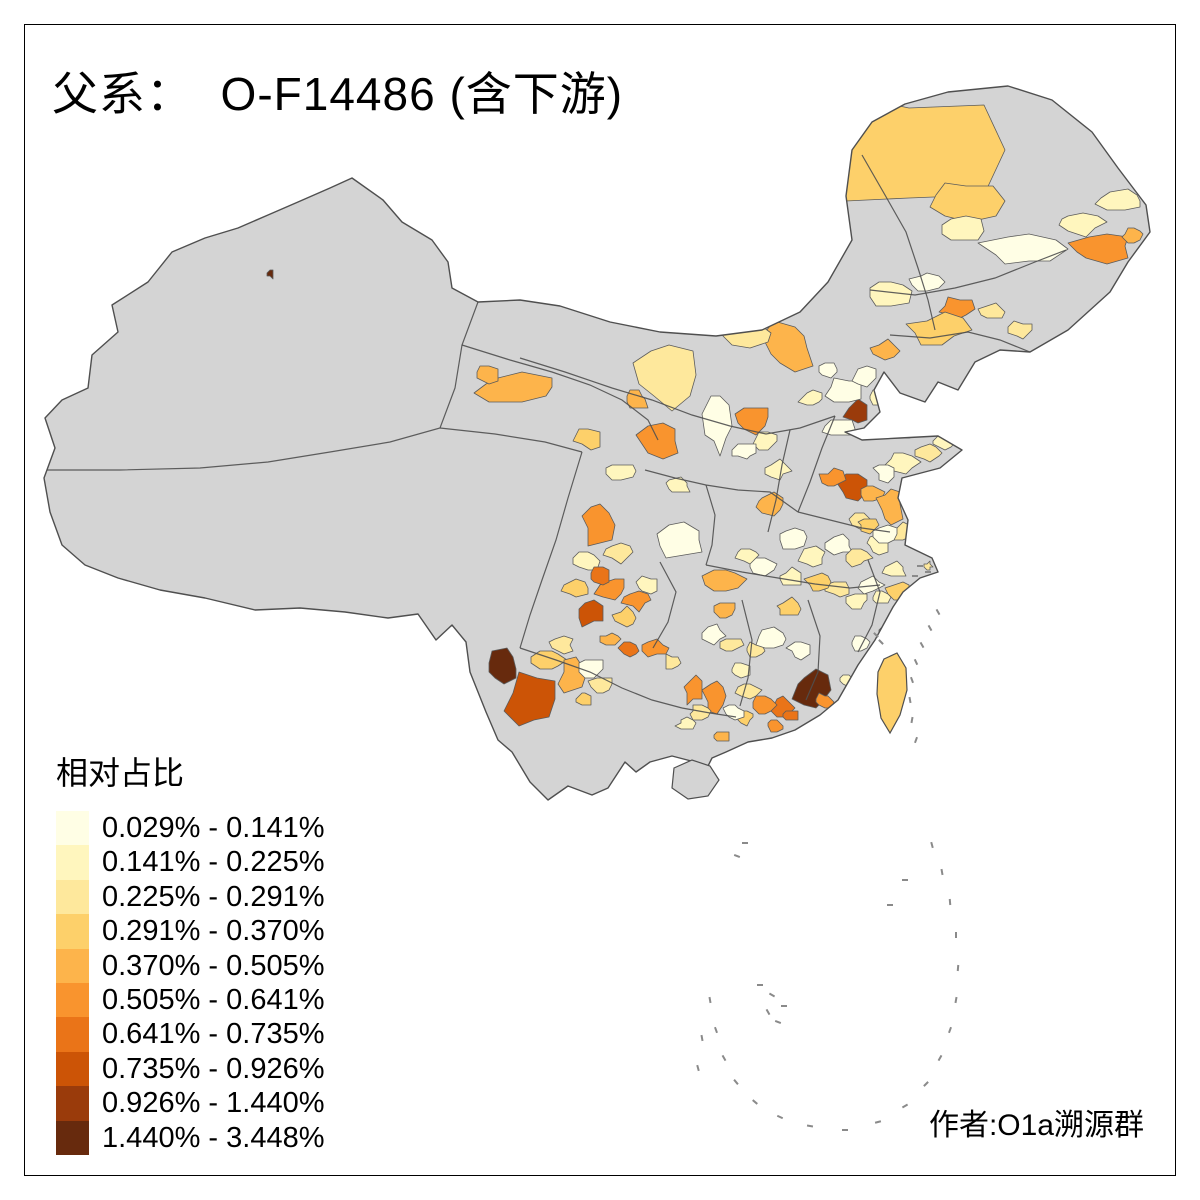  What do you see at coordinates (213, 999) in the screenshot?
I see `legend-label: 0.505% - 0.641%` at bounding box center [213, 999].